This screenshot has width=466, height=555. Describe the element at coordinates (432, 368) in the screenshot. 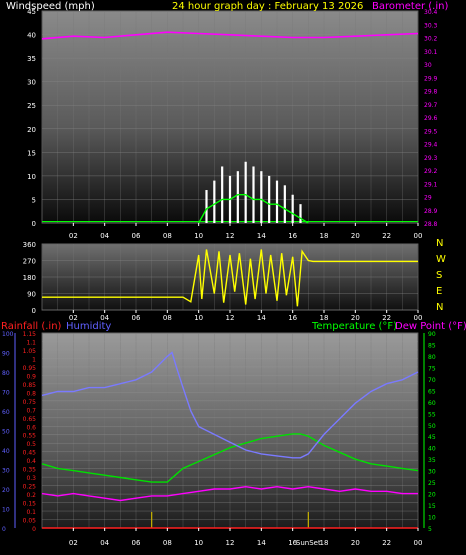

I see `temperature-tick-label: 75` at that location.